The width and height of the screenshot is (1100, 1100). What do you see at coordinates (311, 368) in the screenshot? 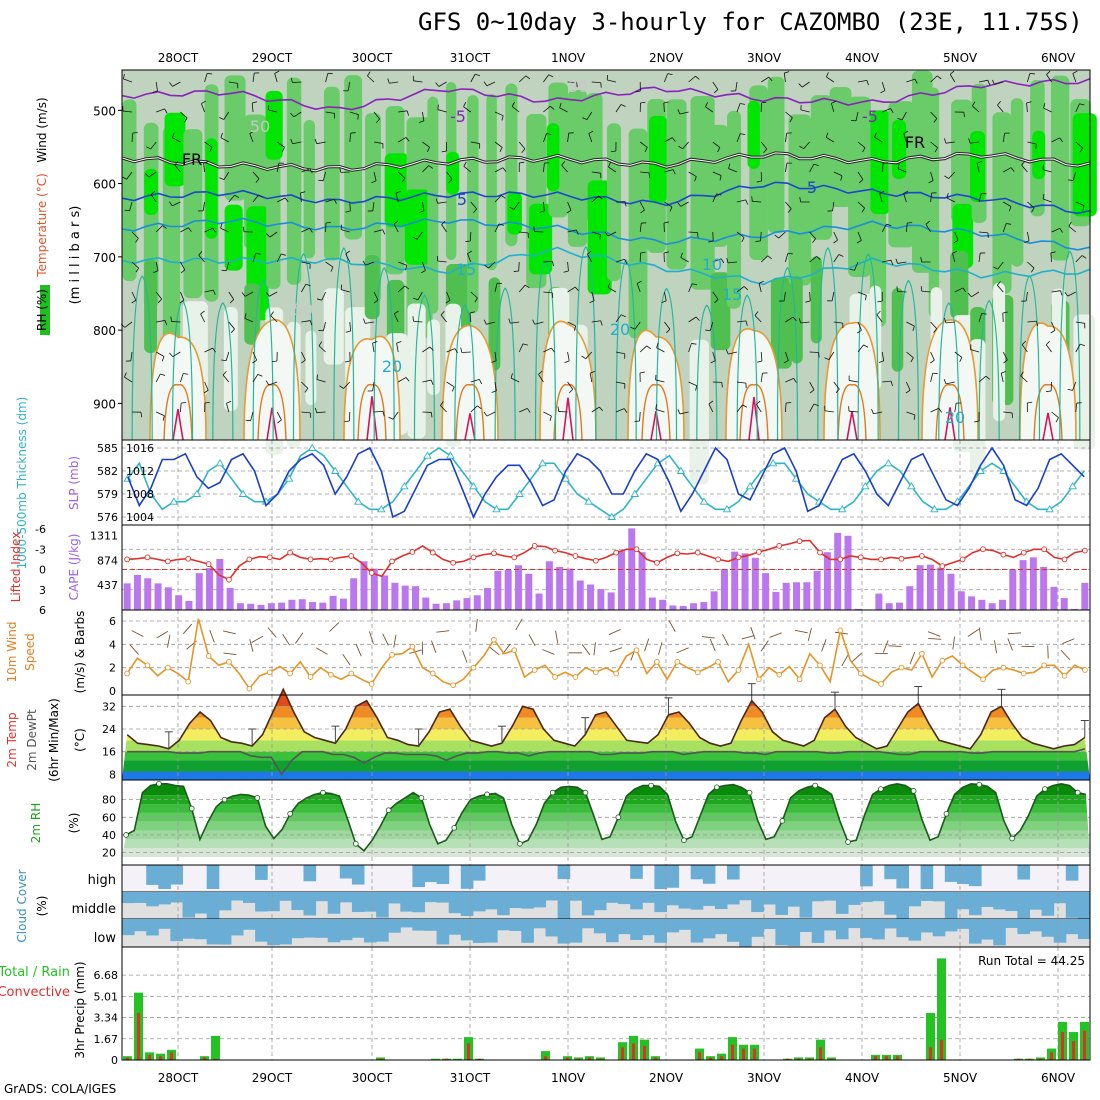
I see `rh-band-dry` at bounding box center [311, 368].